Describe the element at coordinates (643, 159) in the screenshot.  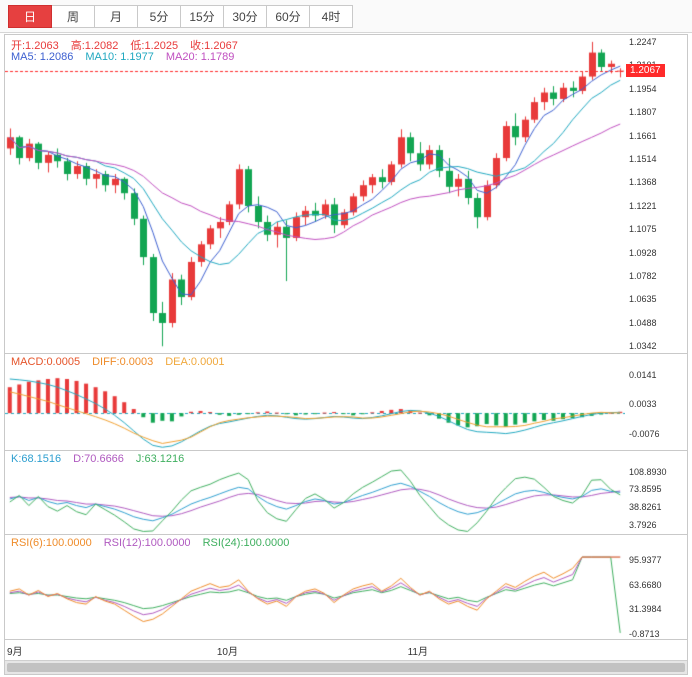
I see `y-axis-tick: 1.1514` at that location.